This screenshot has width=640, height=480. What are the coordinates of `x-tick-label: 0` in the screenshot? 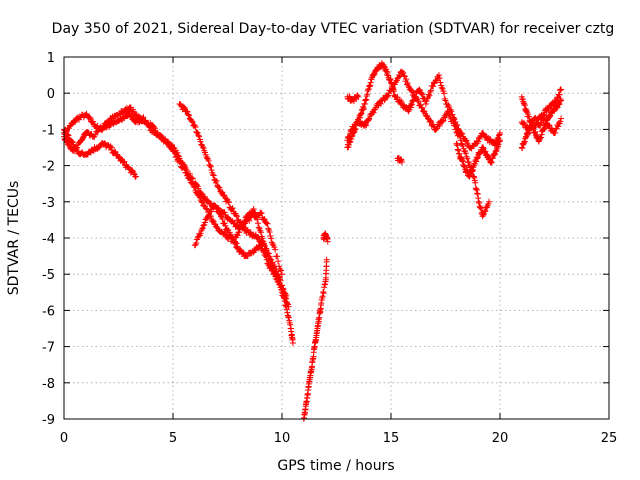 It's located at (64, 438).